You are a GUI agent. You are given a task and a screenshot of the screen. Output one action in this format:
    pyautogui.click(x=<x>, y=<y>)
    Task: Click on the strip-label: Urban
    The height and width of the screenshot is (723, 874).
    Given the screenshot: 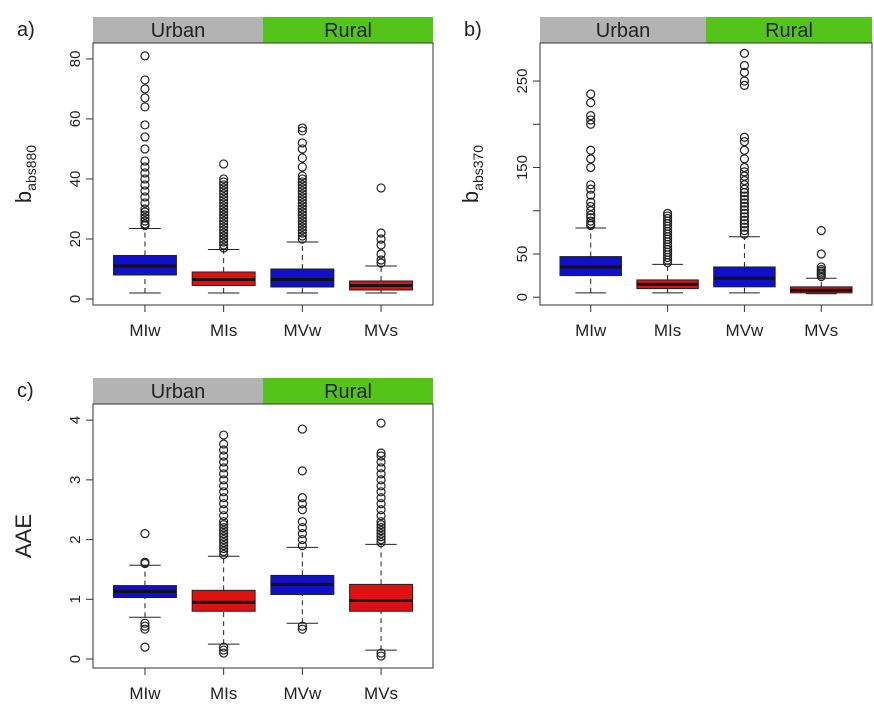 What is the action you would take?
    pyautogui.click(x=178, y=392)
    